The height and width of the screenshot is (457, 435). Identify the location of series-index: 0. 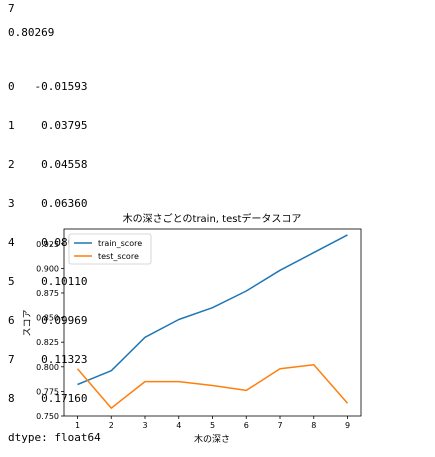
(11, 86).